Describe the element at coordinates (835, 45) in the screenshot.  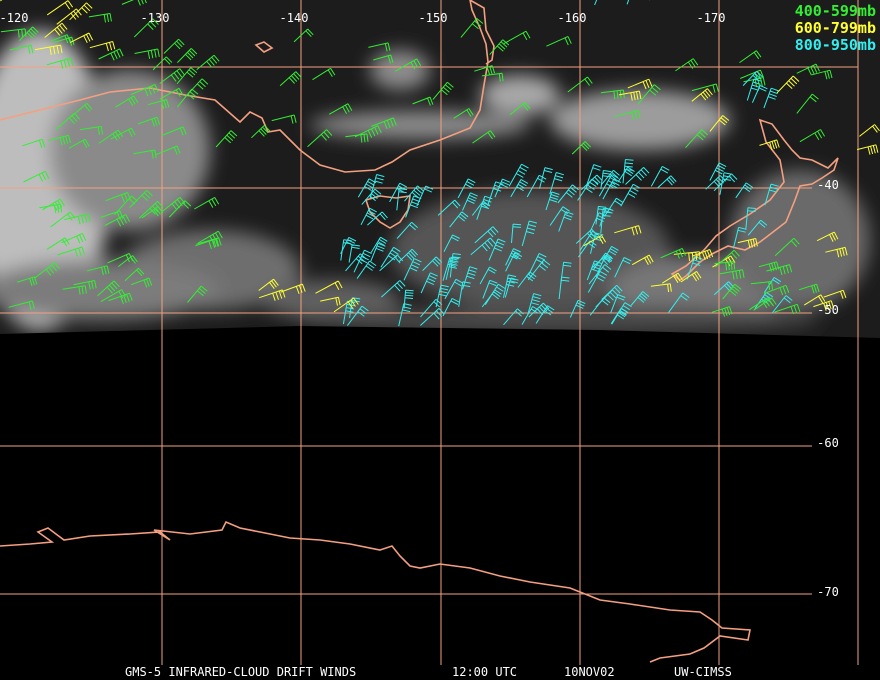
I see `legend-item: 800-950mb` at that location.